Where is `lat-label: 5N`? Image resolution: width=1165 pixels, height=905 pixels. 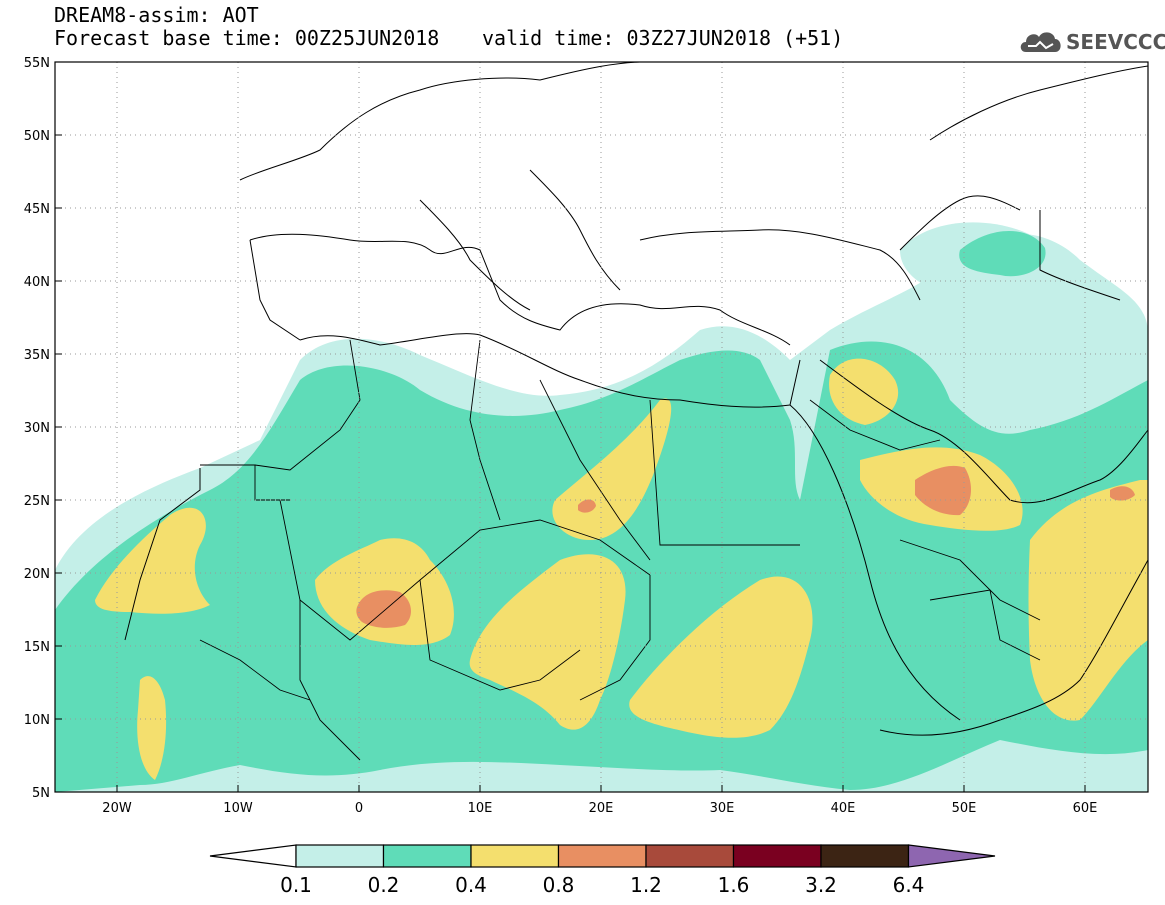 lat-label: 5N is located at coordinates (41, 793).